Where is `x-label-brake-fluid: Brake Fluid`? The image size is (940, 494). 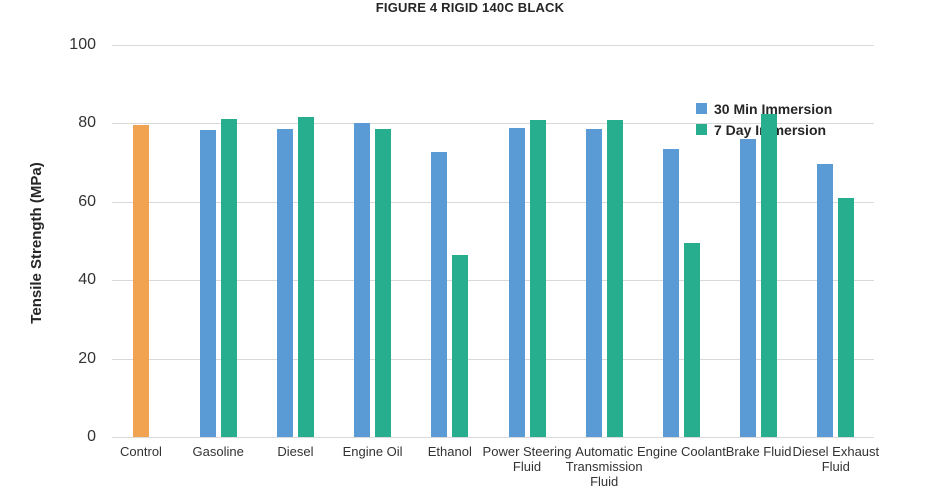 x-label-brake-fluid: Brake Fluid is located at coordinates (758, 451).